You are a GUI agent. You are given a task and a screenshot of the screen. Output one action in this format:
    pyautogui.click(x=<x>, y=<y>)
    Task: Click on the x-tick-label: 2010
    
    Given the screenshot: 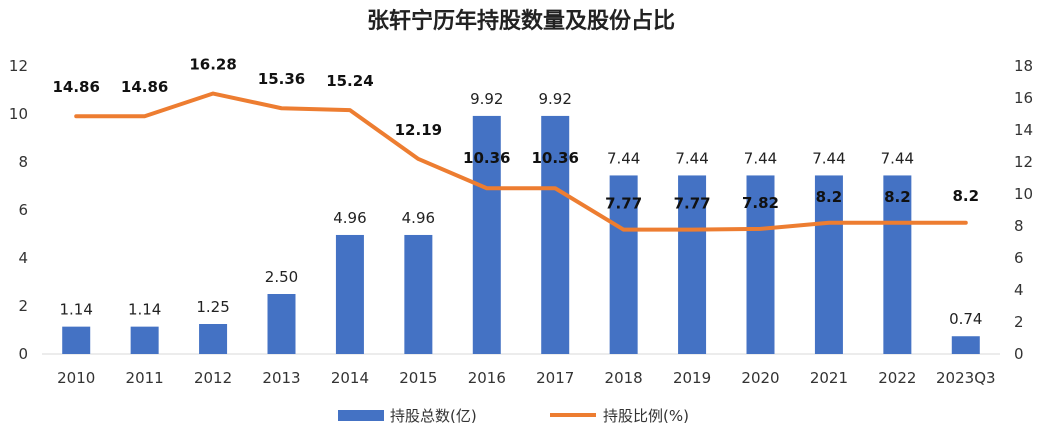 What is the action you would take?
    pyautogui.click(x=76, y=378)
    